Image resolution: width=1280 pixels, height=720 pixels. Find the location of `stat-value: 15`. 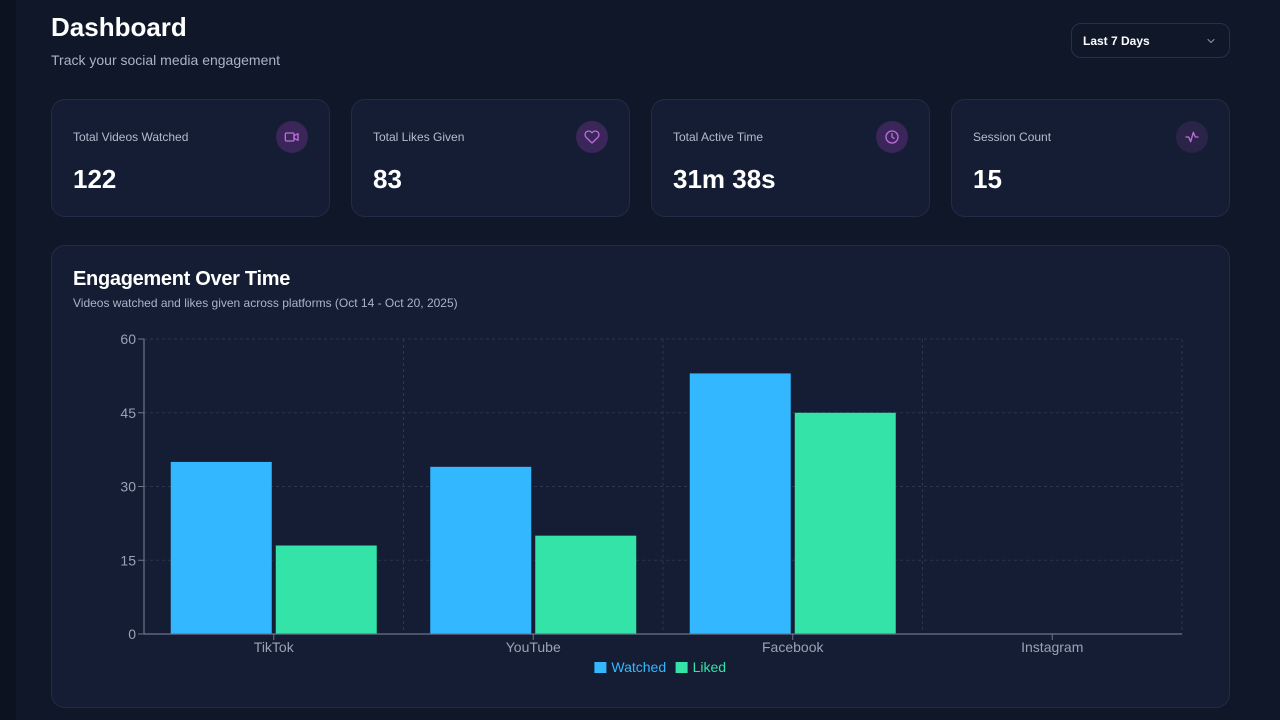

stat-value: 15 is located at coordinates (987, 179).